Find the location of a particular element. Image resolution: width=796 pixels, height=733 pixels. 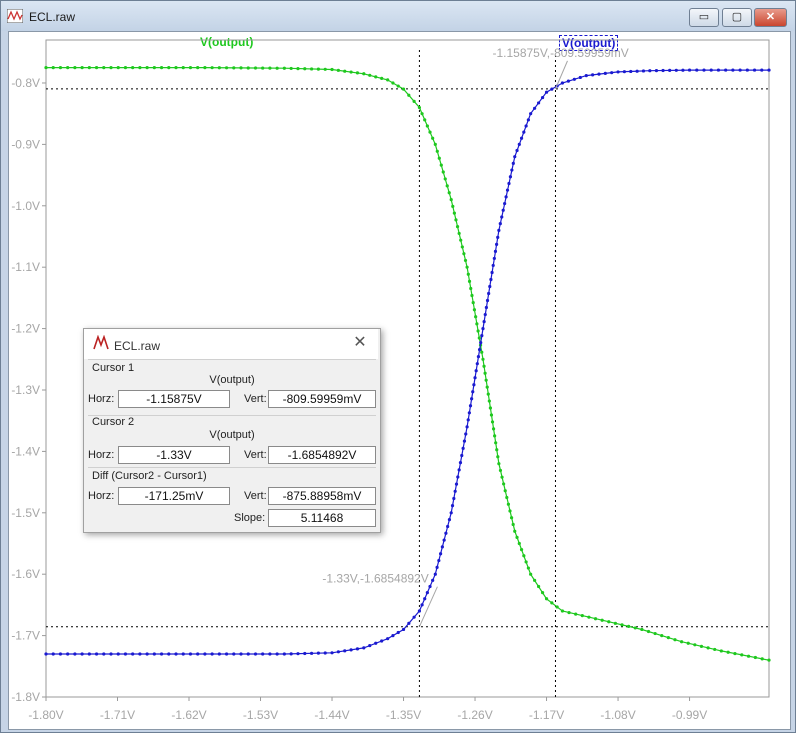

cursor1-vert-field: -809.59959mV is located at coordinates (322, 399).